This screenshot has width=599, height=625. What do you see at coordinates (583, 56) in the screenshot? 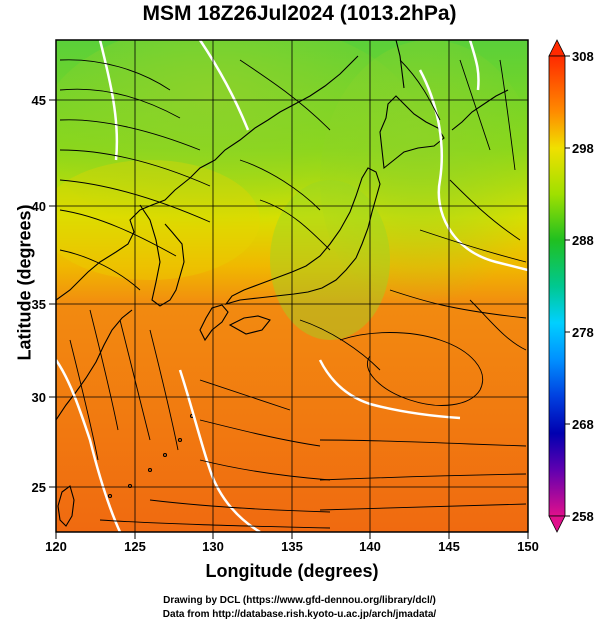
I see `colorbar-label: 308` at bounding box center [583, 56].